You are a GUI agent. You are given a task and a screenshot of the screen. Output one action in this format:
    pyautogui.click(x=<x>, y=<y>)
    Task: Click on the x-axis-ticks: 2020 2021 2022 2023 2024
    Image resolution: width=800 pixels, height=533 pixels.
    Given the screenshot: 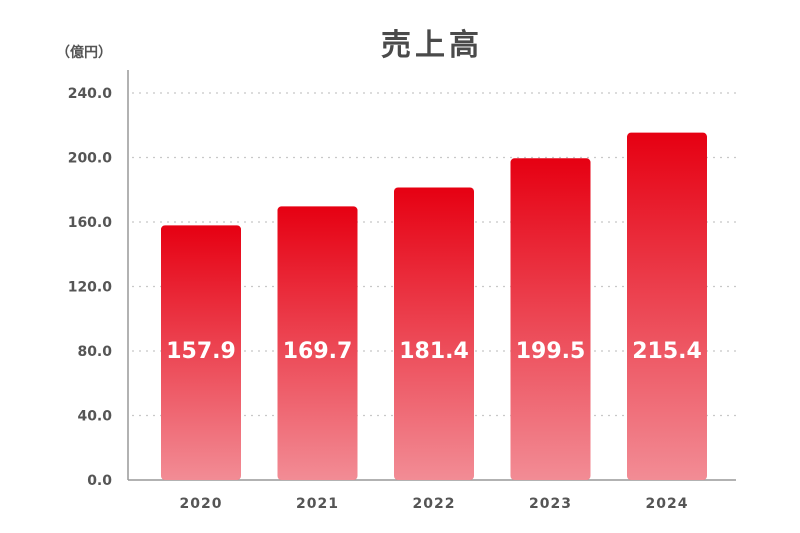 What is the action you would take?
    pyautogui.click(x=434, y=504)
    